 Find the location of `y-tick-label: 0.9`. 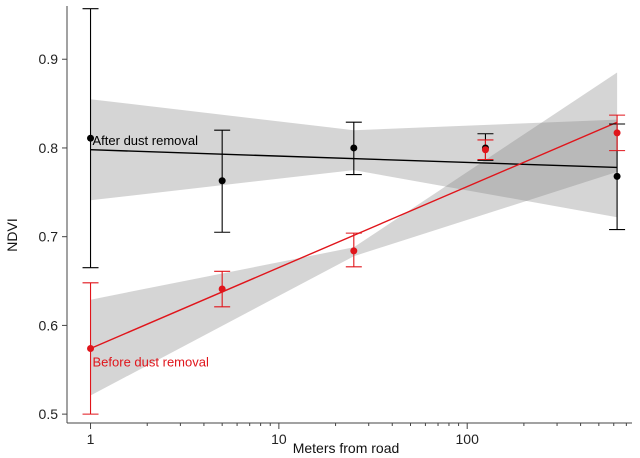

y-tick-label: 0.9 is located at coordinates (49, 59).